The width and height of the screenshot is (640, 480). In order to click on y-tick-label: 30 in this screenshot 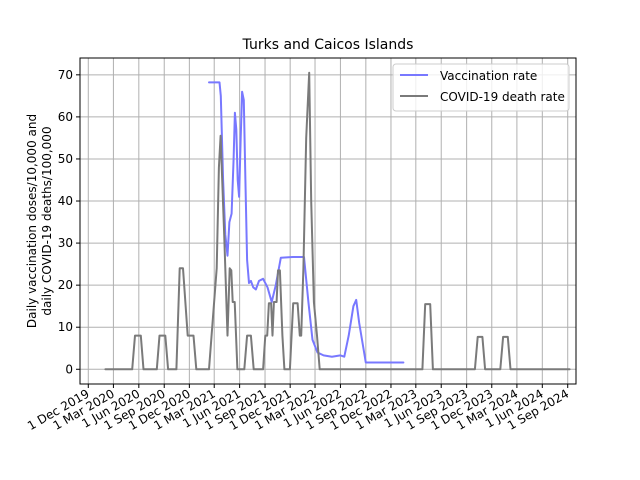, I will do `click(65, 243)`.